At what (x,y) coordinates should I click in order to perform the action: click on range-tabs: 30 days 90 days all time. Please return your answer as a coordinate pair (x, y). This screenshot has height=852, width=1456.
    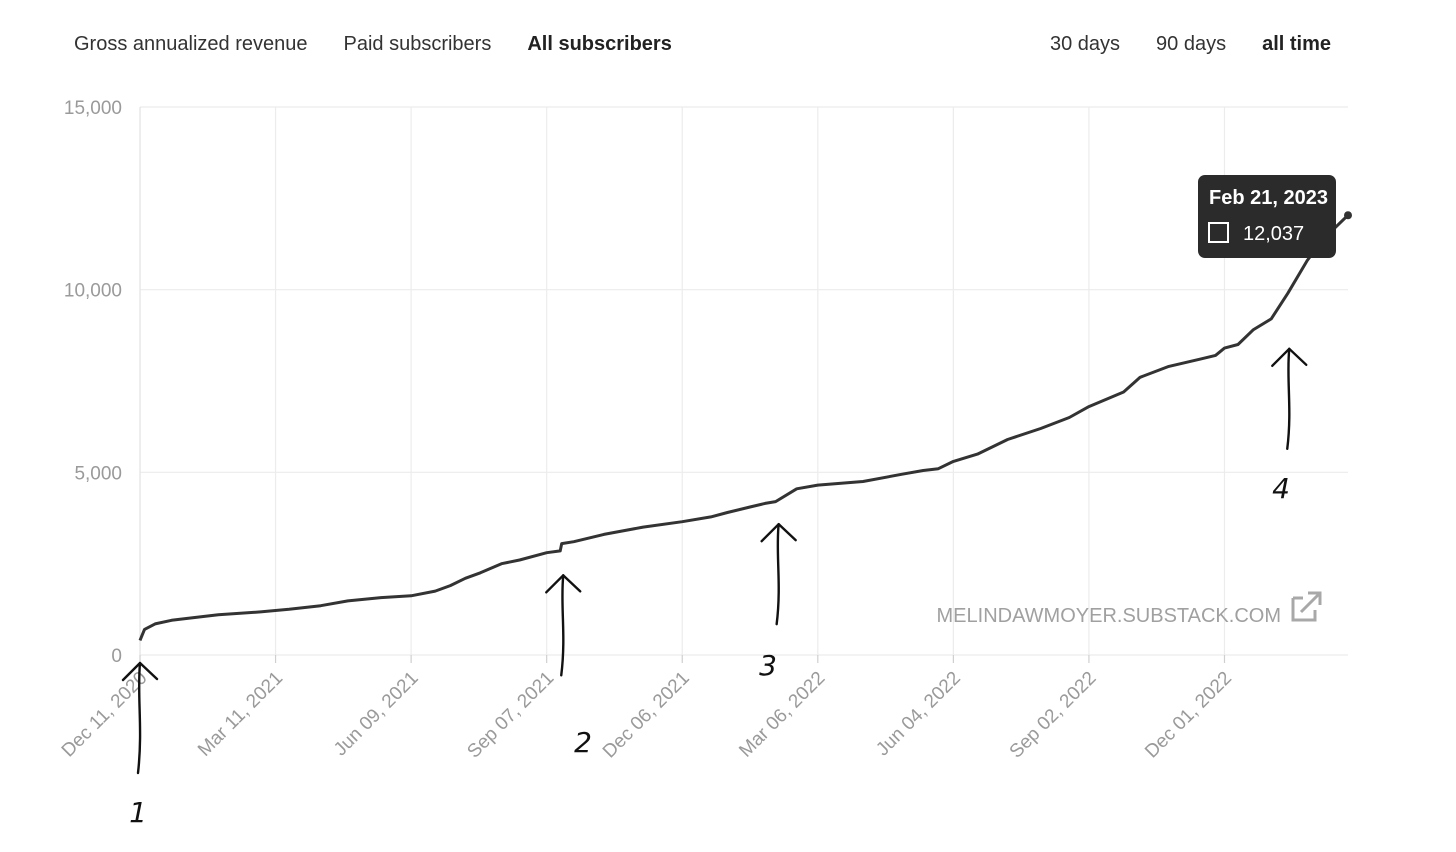
    Looking at the image, I should click on (1190, 44).